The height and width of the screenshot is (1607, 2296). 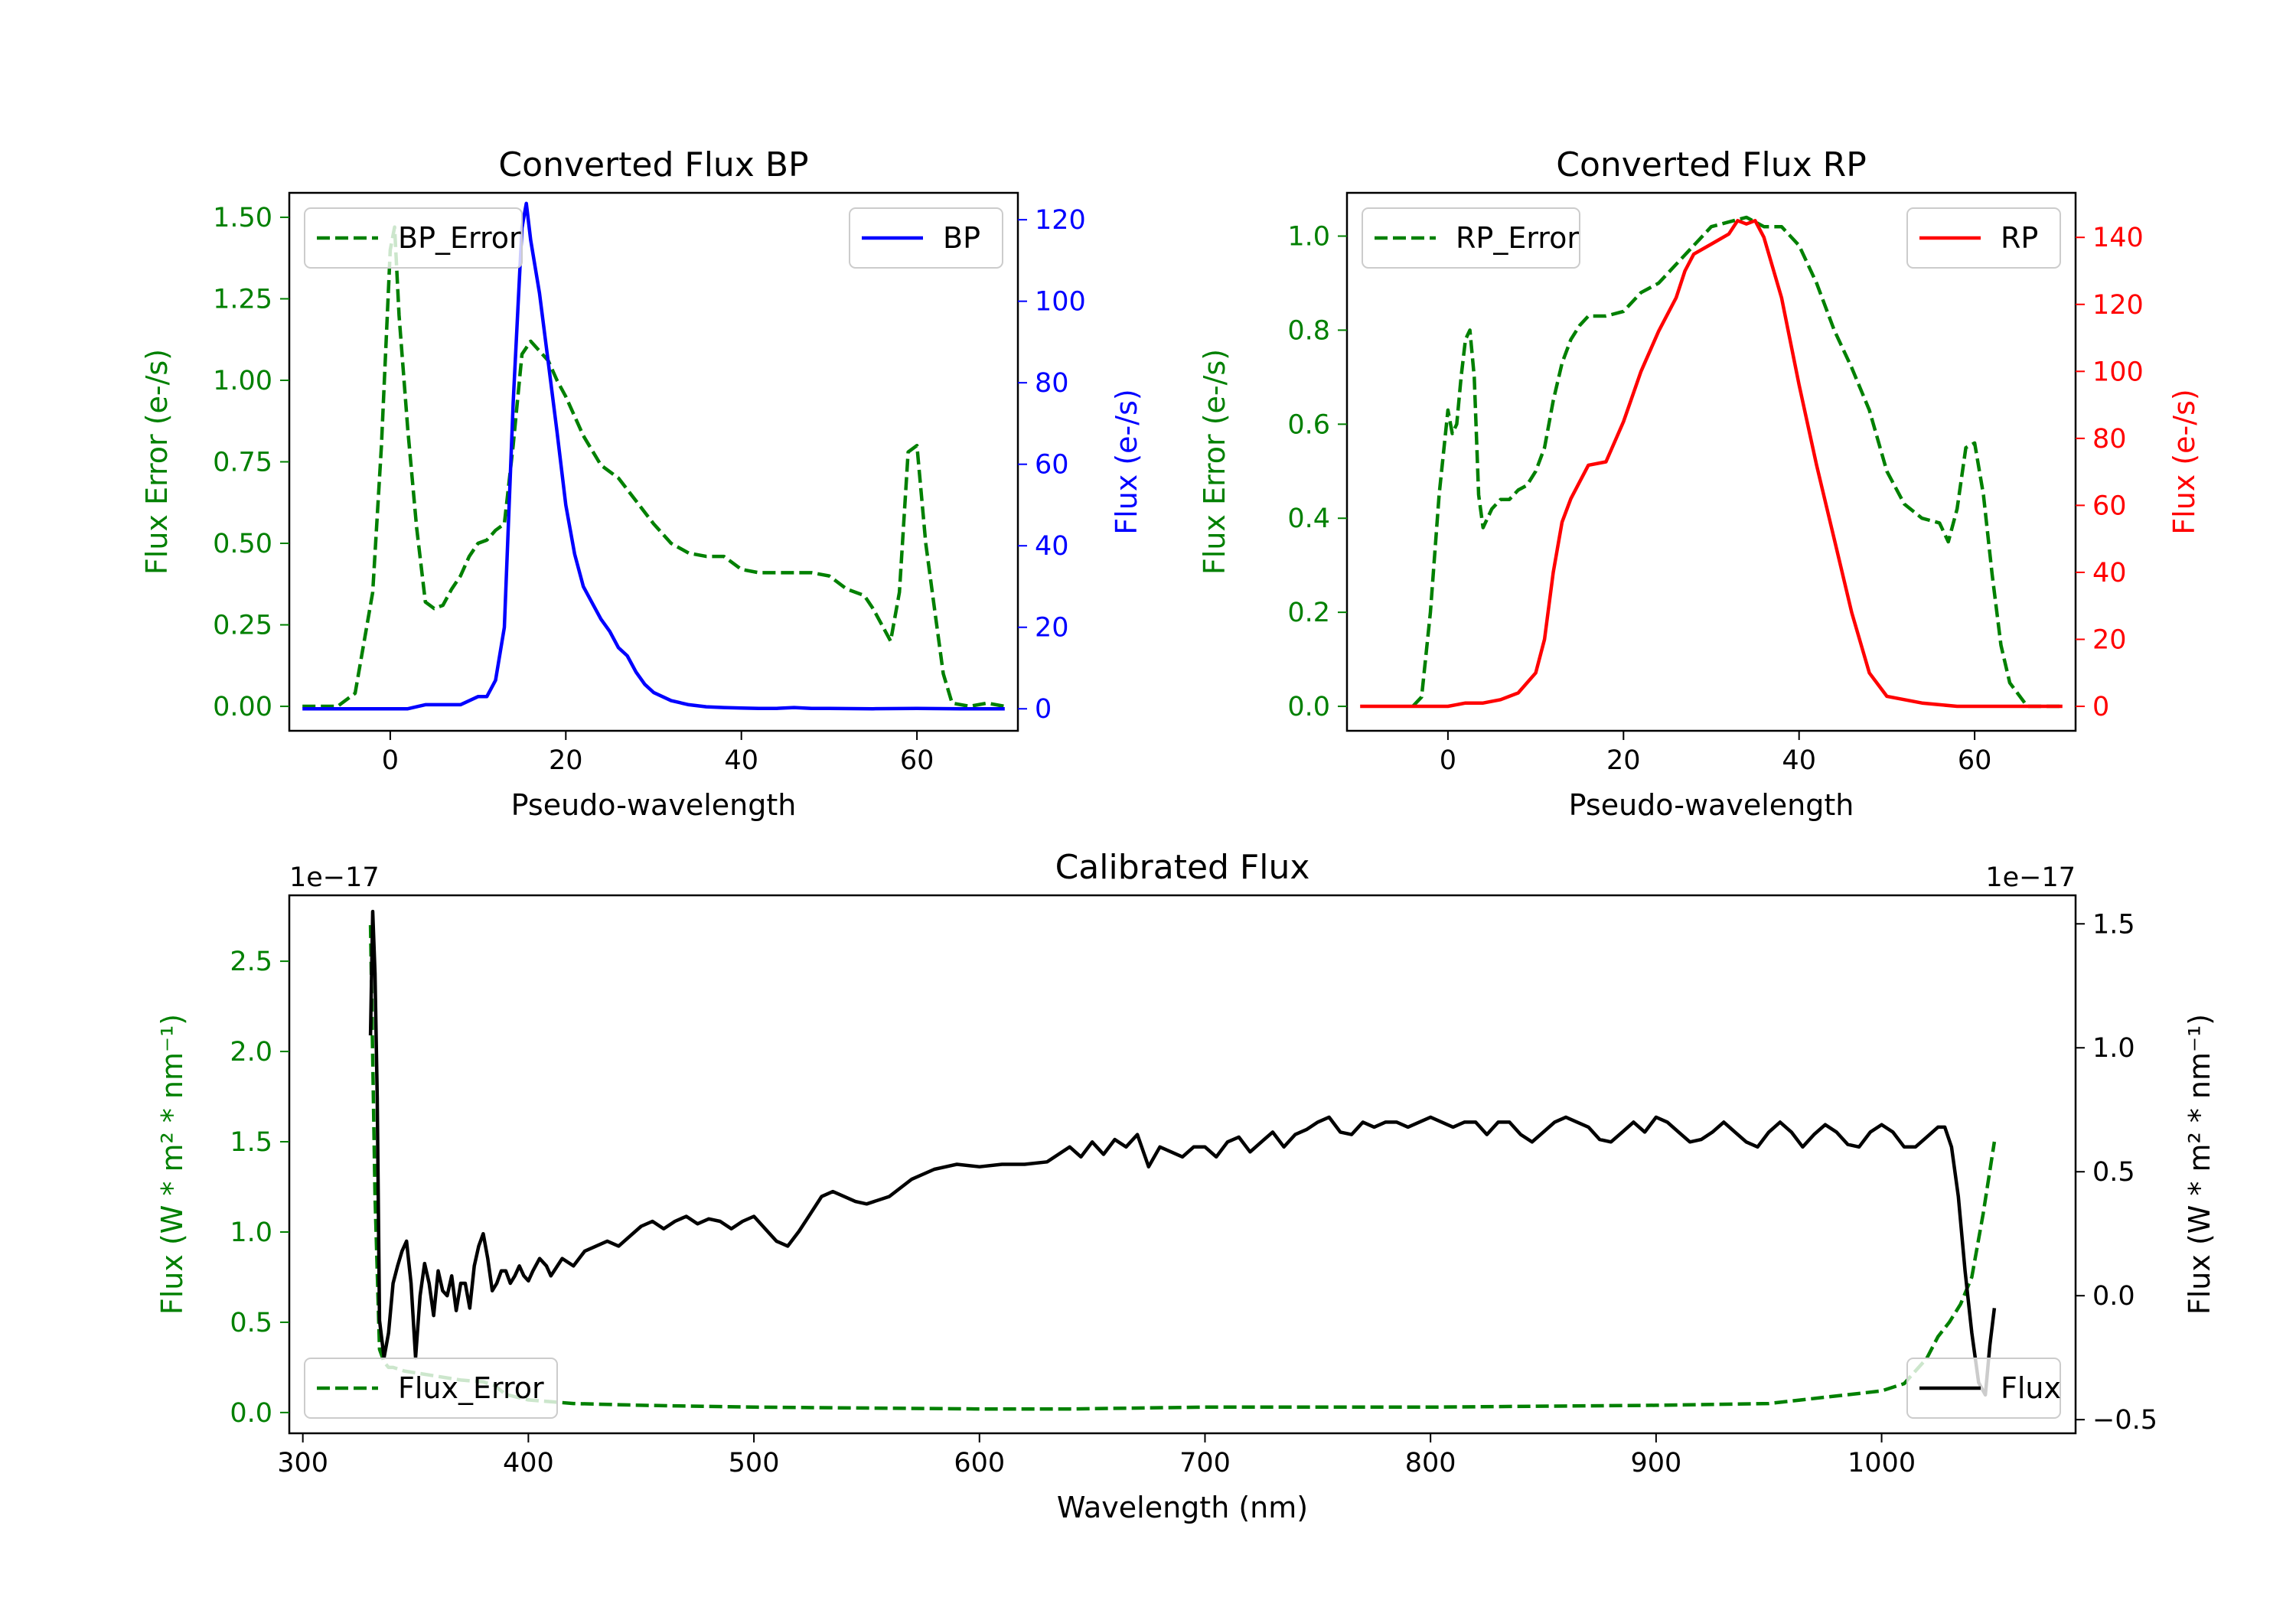 I want to click on x-tick-label: 1000, so click(x=1882, y=1463).